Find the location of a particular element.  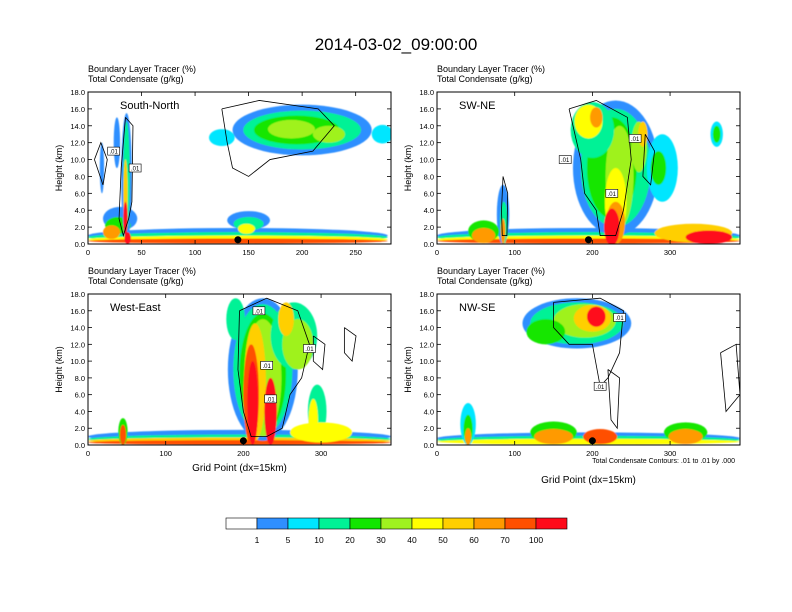

colorbar-label: 10 is located at coordinates (319, 540).